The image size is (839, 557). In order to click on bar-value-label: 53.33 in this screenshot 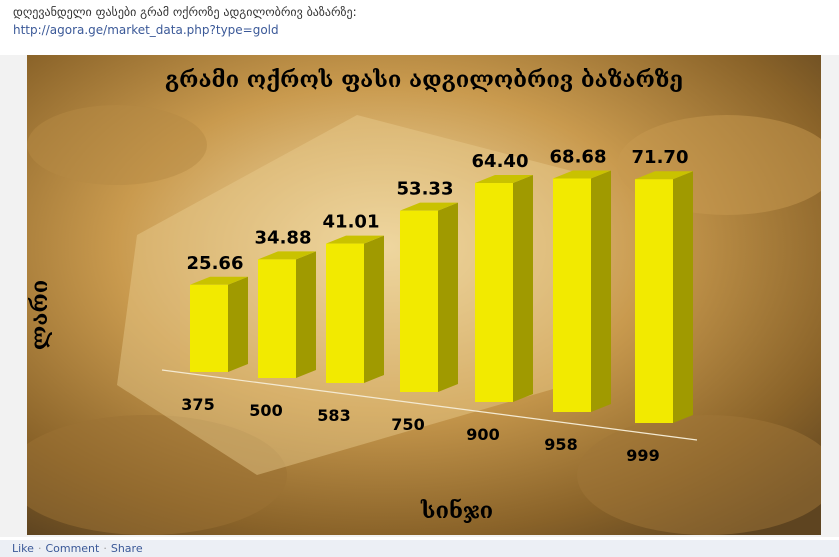, I will do `click(425, 189)`.